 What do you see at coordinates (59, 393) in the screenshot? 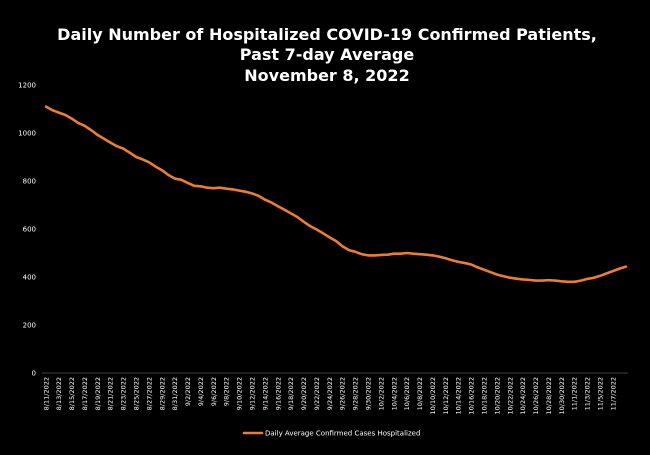
I see `x-tick-label: 8/13/2022` at bounding box center [59, 393].